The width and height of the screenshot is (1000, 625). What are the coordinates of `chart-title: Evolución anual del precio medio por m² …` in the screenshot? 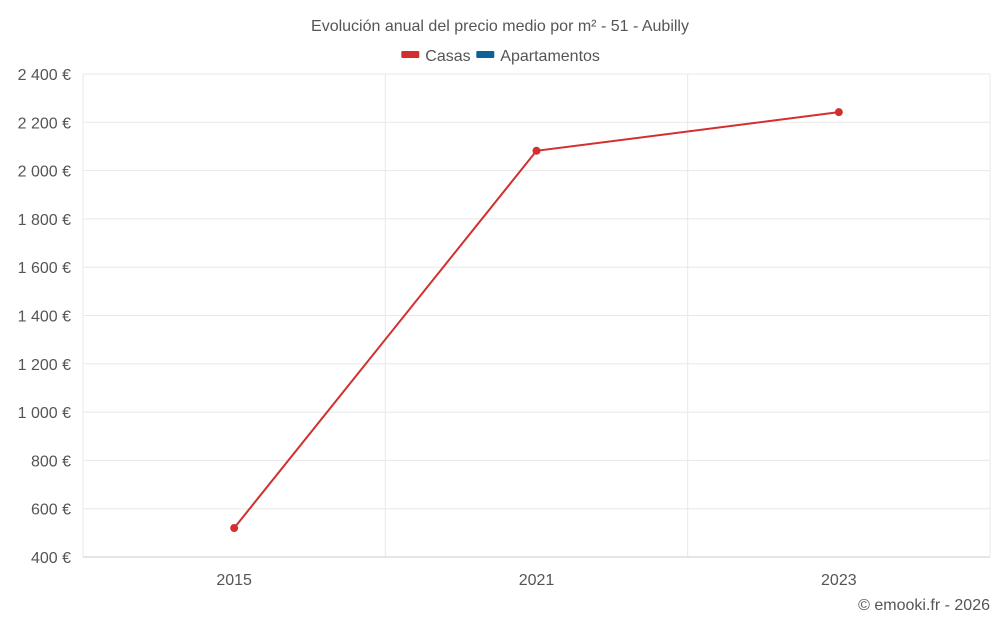 It's located at (500, 26).